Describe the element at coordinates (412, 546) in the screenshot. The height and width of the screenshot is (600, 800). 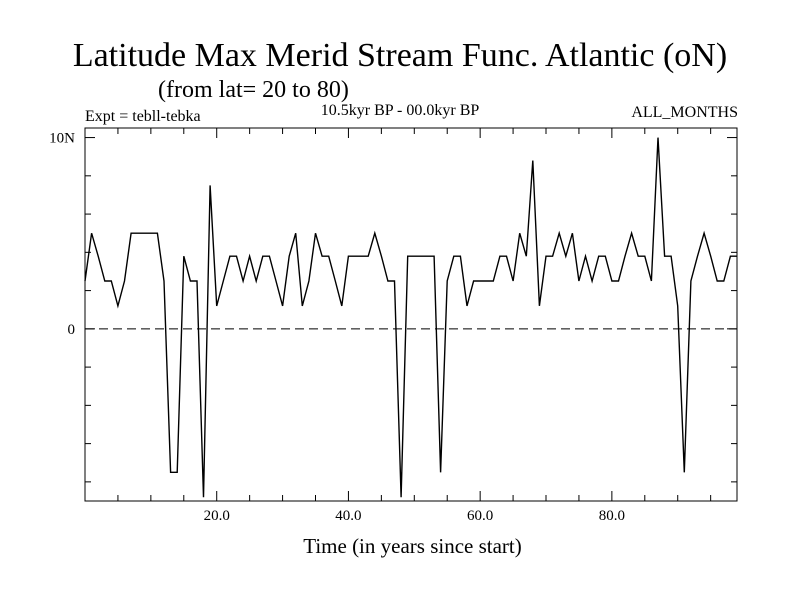
I see `x-axis-label: Time (in years since start)` at that location.